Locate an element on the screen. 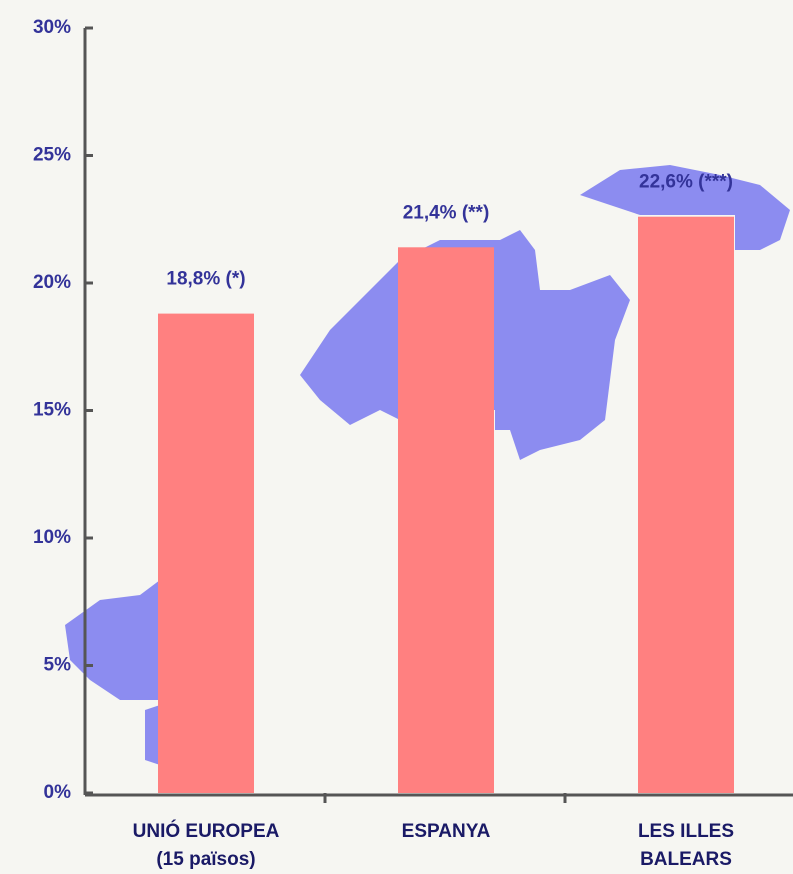  y-tick-label: 0% is located at coordinates (58, 792).